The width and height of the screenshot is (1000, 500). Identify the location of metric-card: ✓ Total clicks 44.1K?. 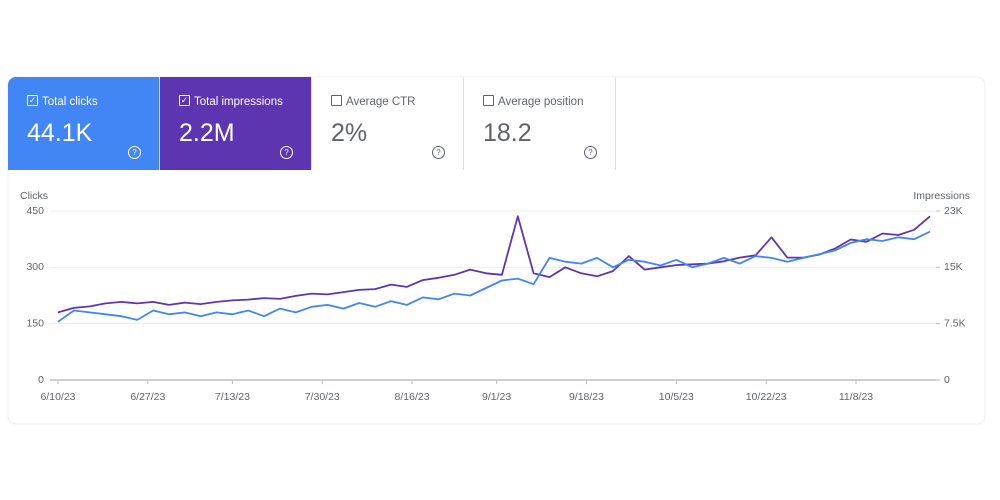
(84, 123).